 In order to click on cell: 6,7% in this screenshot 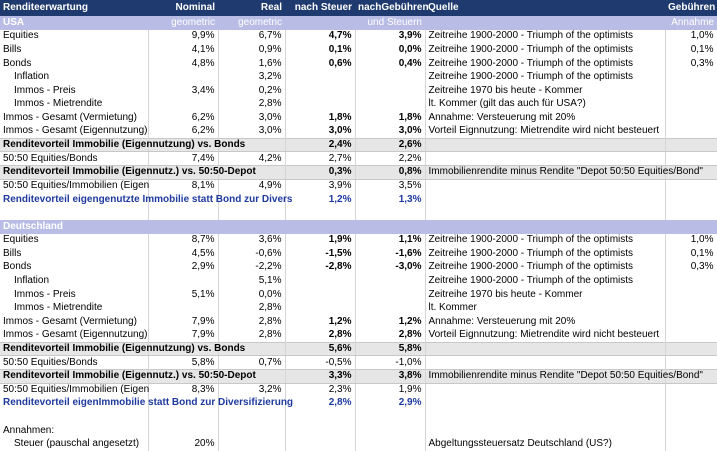, I will do `click(252, 36)`.